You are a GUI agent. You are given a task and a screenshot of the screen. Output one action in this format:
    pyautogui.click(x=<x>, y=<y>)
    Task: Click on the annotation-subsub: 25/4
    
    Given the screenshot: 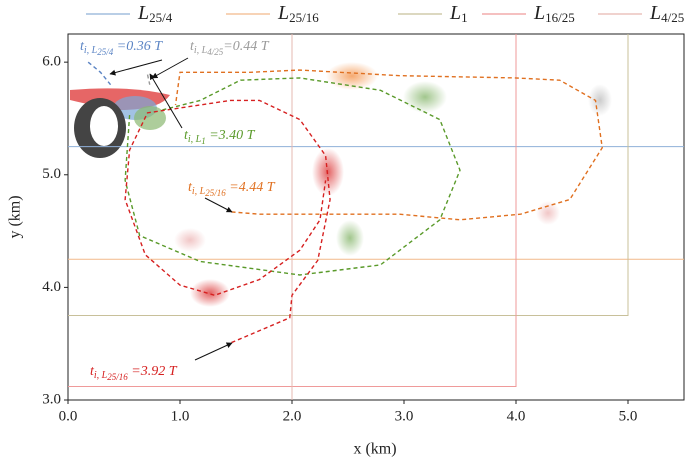 What is the action you would take?
    pyautogui.click(x=105, y=52)
    